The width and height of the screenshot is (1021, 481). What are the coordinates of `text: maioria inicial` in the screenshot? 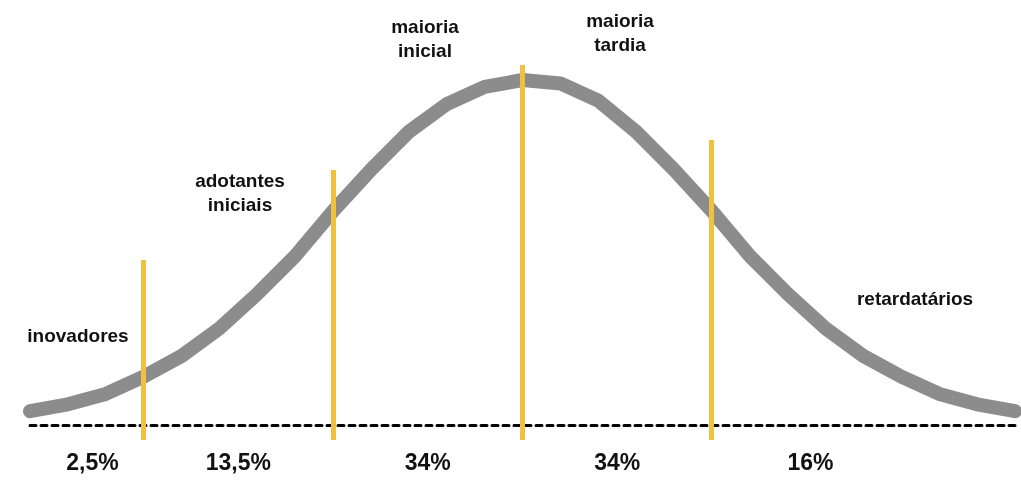 It's located at (425, 38).